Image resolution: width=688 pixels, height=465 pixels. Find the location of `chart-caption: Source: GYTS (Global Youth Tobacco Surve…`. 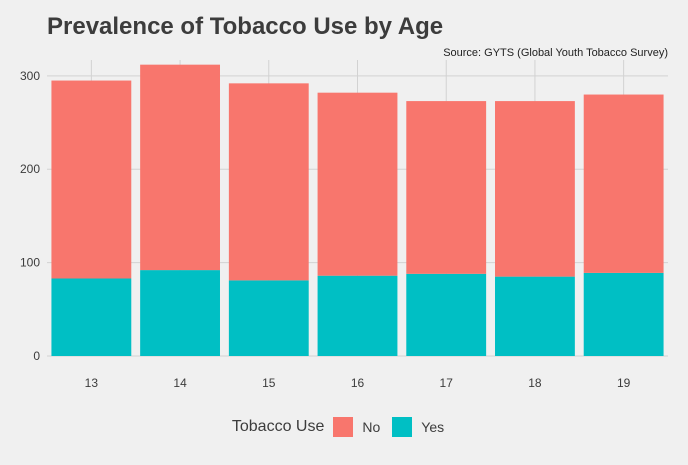

chart-caption: Source: GYTS (Global Youth Tobacco Surve… is located at coordinates (555, 53).